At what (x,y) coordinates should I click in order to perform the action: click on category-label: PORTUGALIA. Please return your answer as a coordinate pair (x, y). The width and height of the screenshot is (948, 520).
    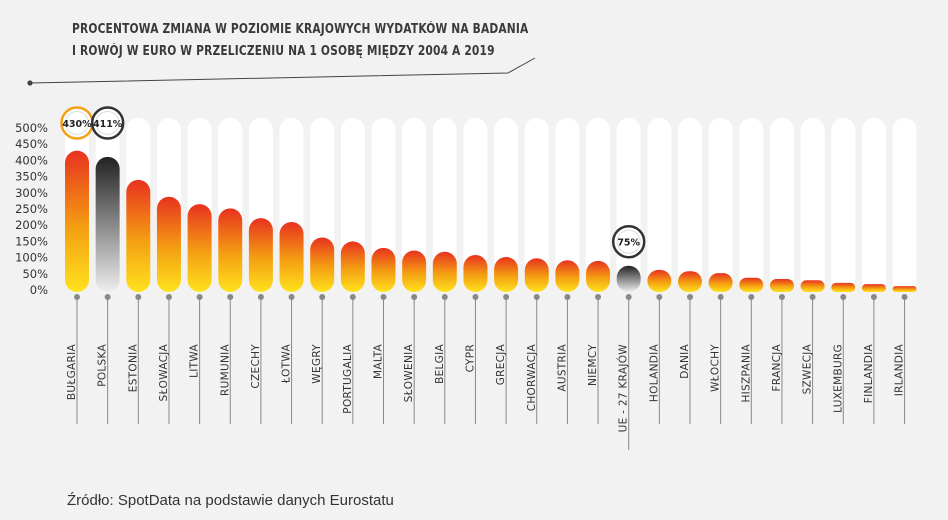
    Looking at the image, I should click on (348, 378).